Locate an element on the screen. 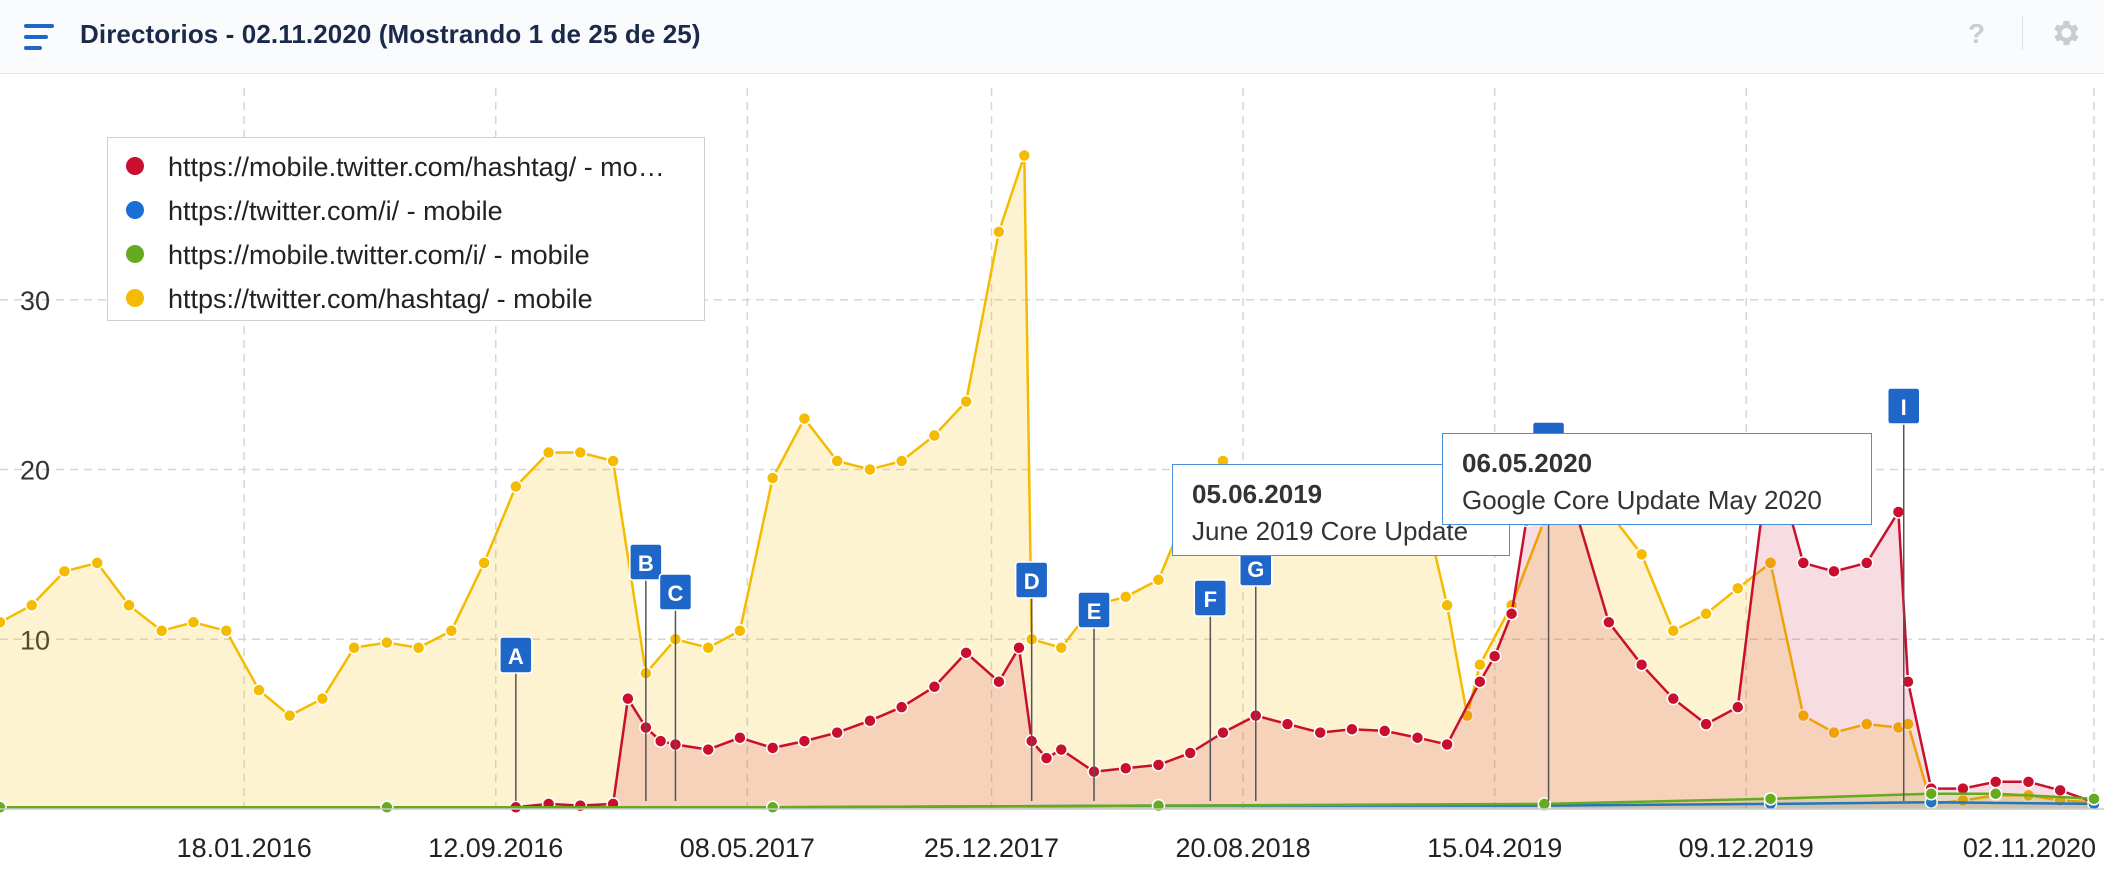 Image resolution: width=2104 pixels, height=876 pixels. event-flag-label: F is located at coordinates (1210, 599).